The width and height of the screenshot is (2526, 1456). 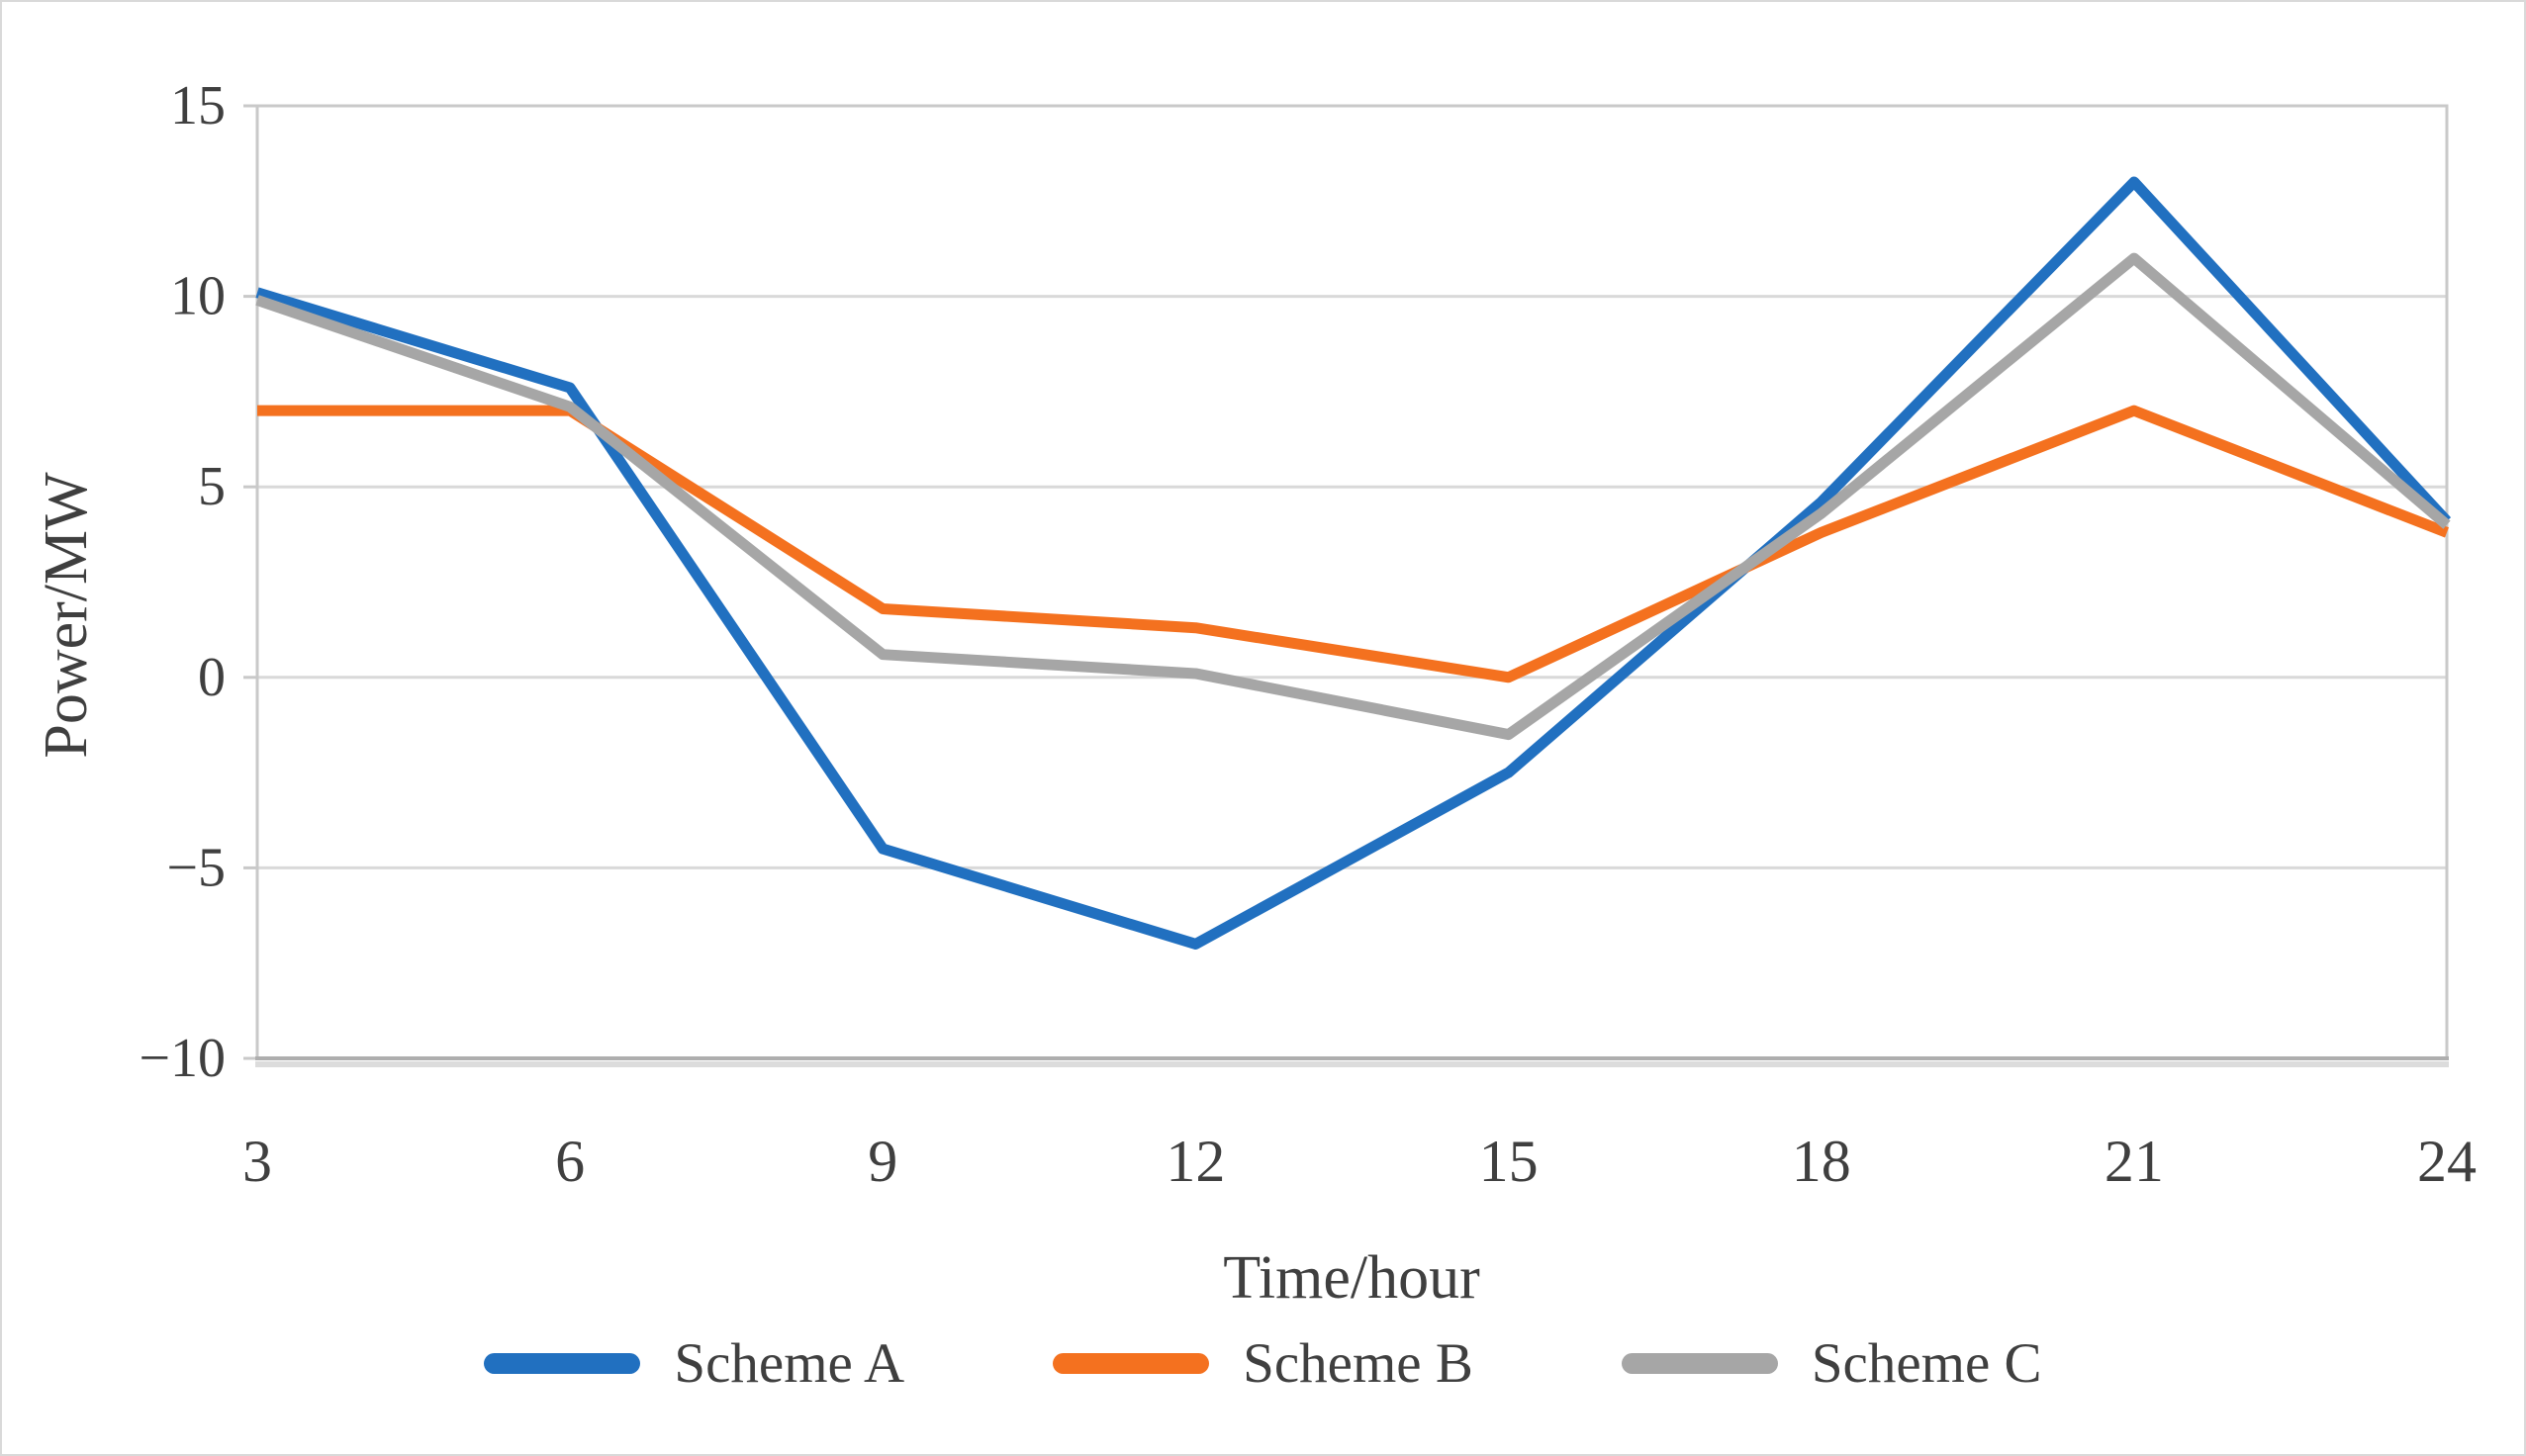 What do you see at coordinates (212, 677) in the screenshot?
I see `y-tick-label: 0` at bounding box center [212, 677].